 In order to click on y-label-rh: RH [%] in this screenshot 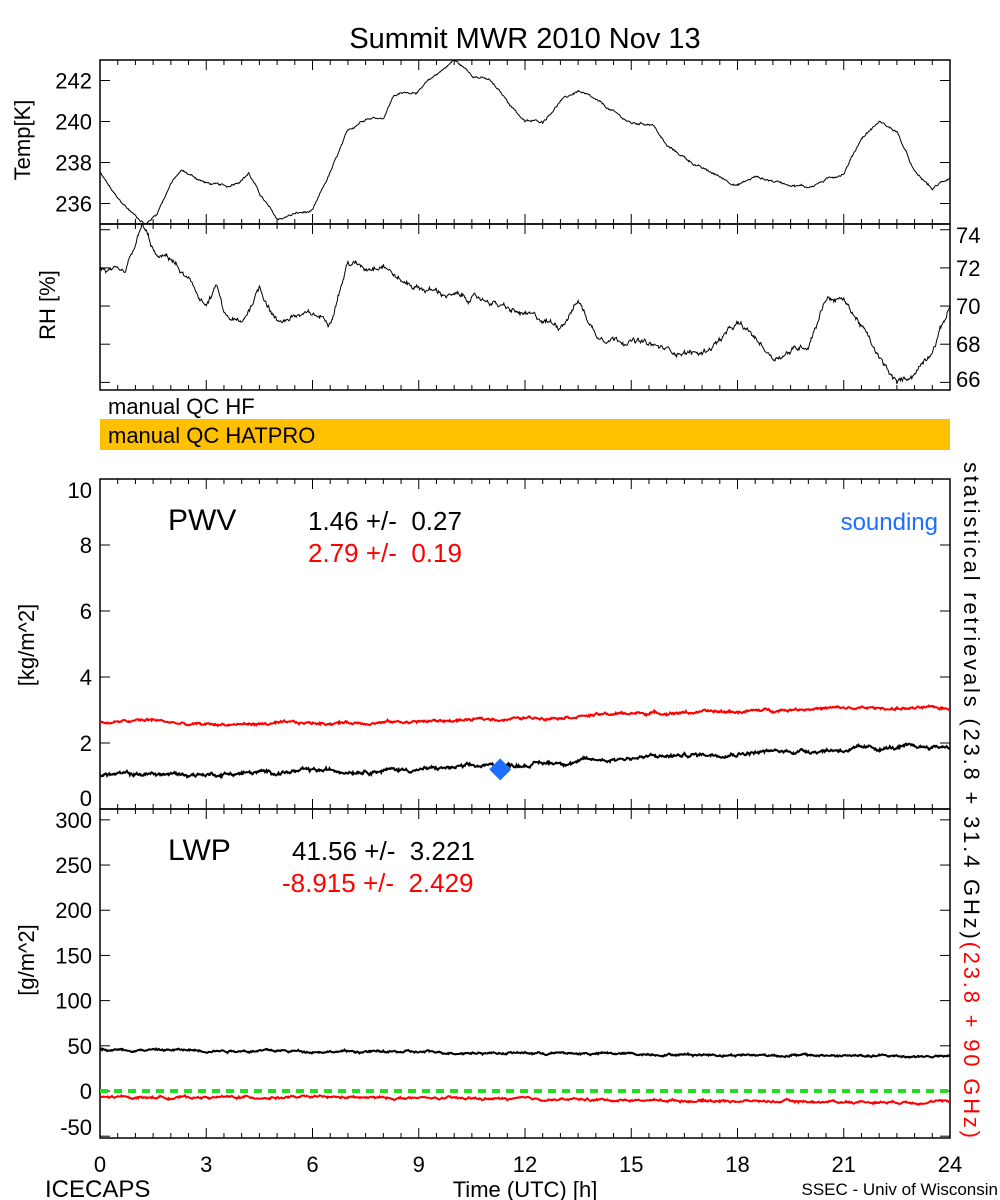, I will do `click(47, 305)`.